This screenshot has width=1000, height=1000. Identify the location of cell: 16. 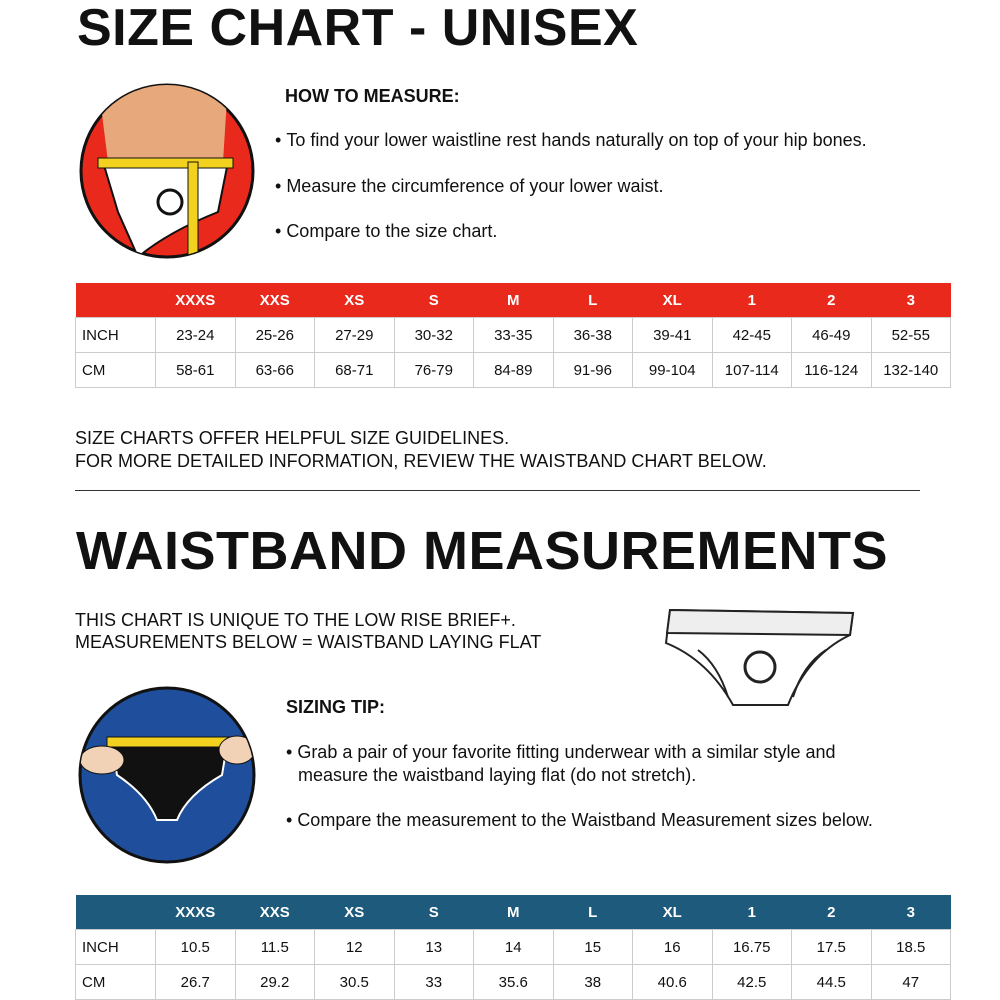
(672, 947).